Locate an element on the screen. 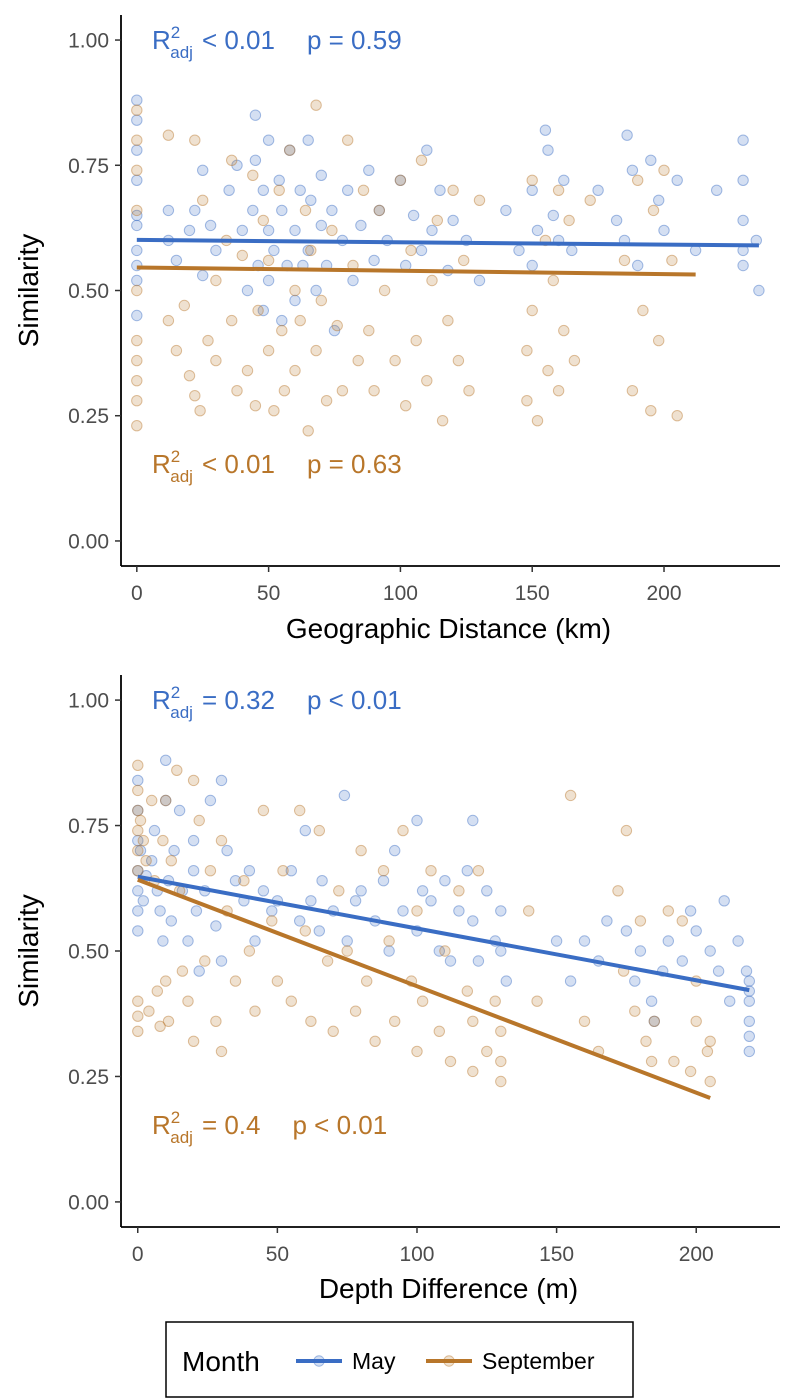  y-tick-label: 1.00 is located at coordinates (88, 701).